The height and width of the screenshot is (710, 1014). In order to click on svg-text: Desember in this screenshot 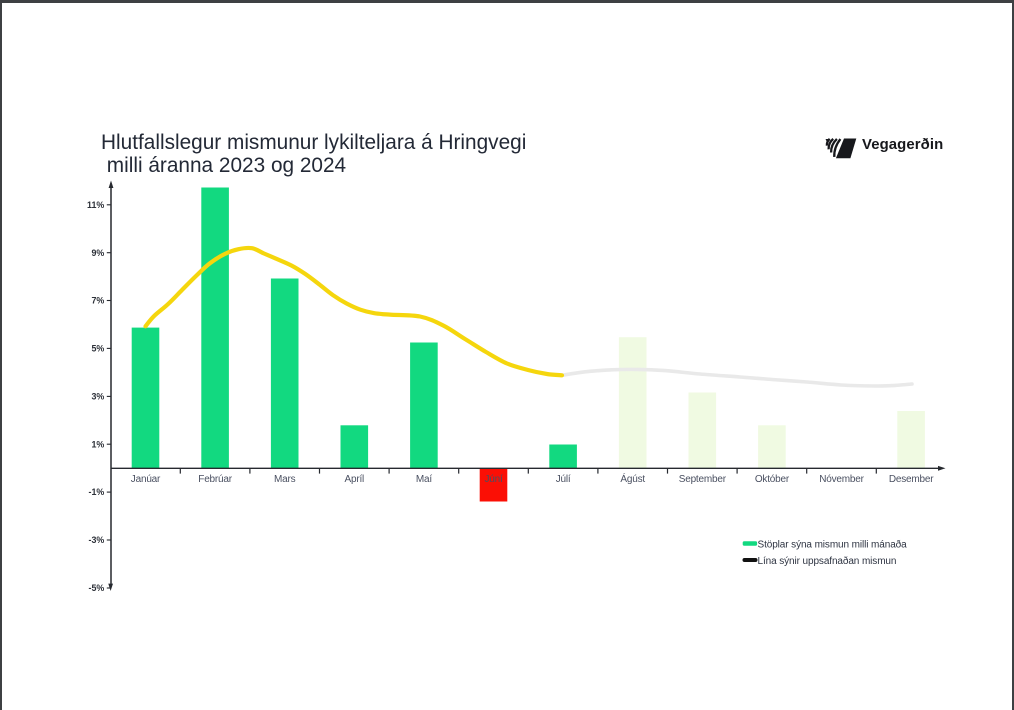, I will do `click(911, 479)`.